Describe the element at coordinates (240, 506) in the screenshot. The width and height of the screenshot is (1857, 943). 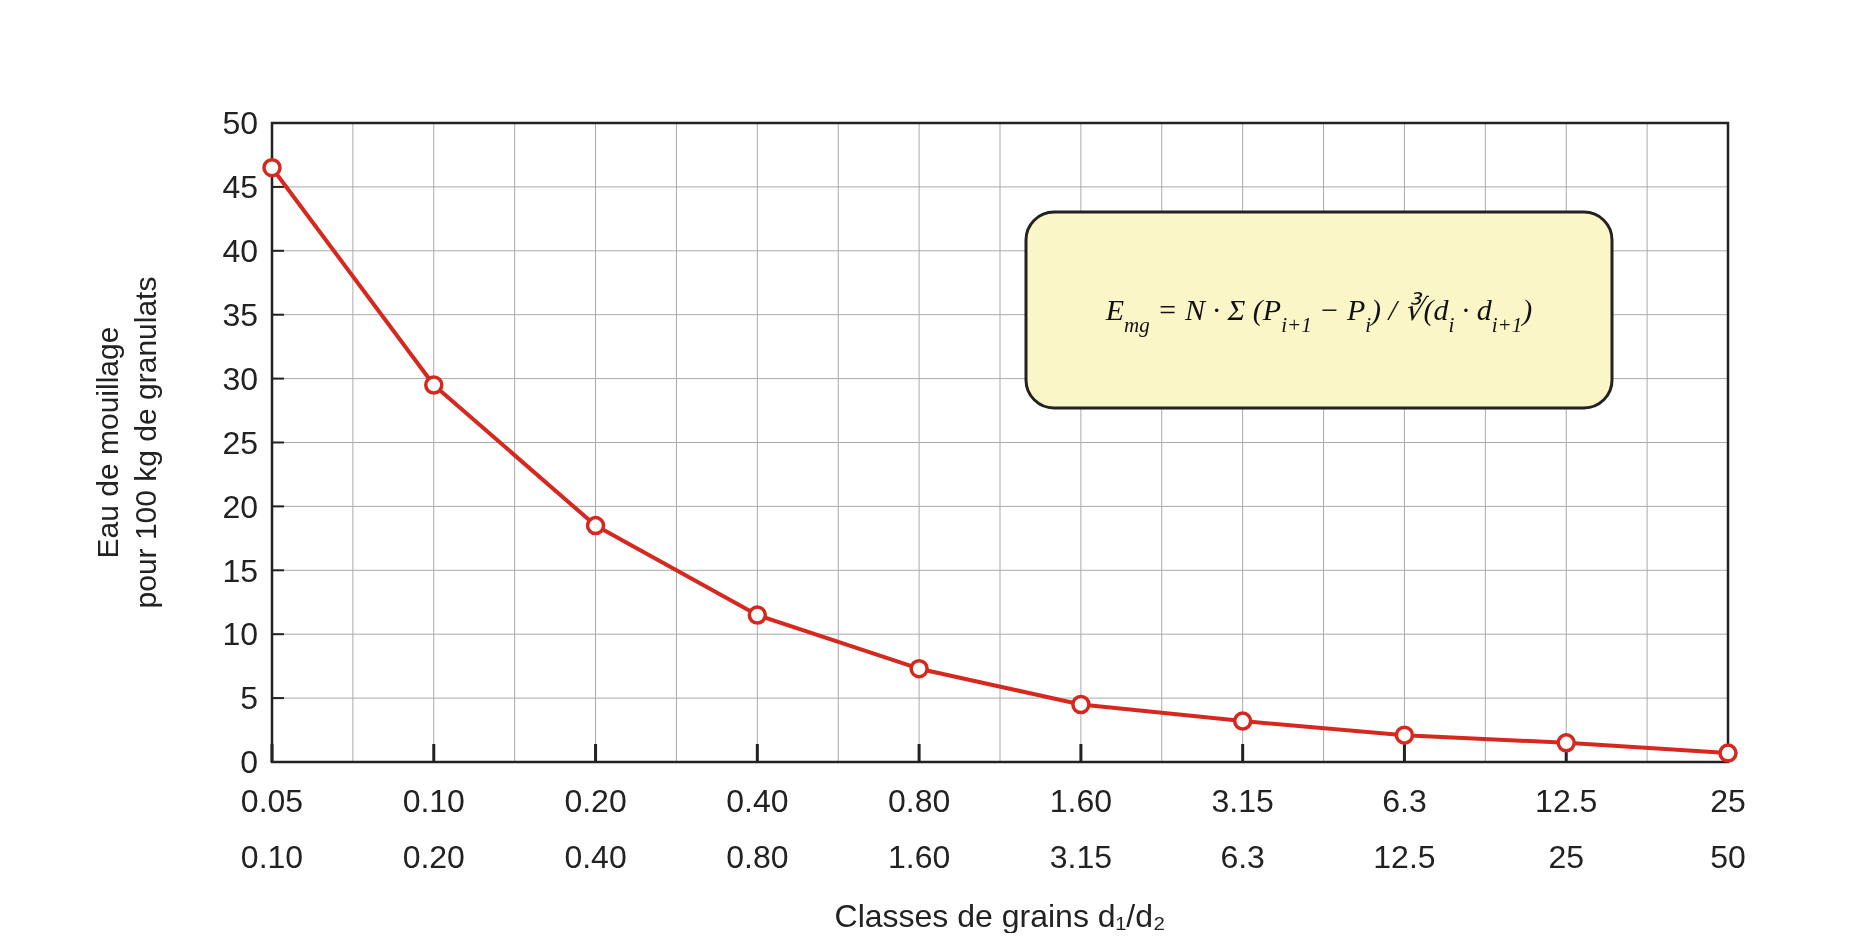
I see `y-tick-label: 20` at that location.